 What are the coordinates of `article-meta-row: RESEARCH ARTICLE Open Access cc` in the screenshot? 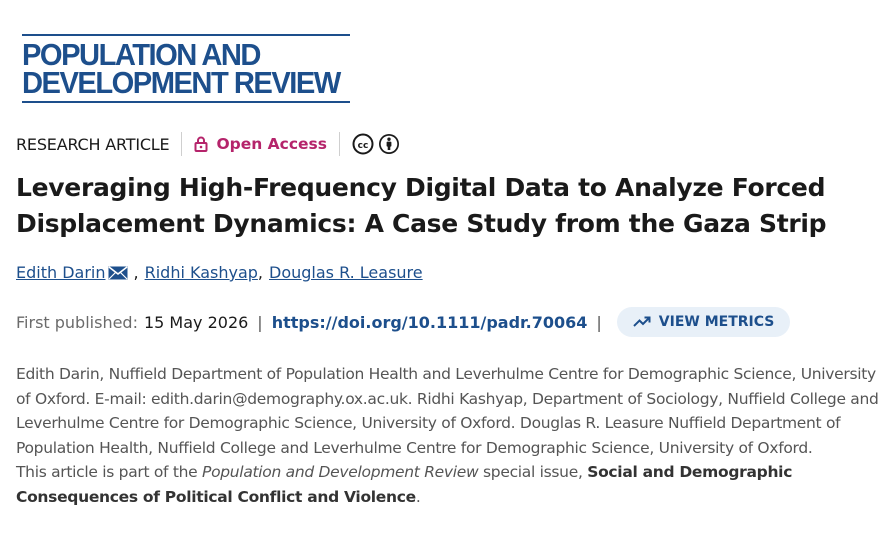 It's located at (208, 144).